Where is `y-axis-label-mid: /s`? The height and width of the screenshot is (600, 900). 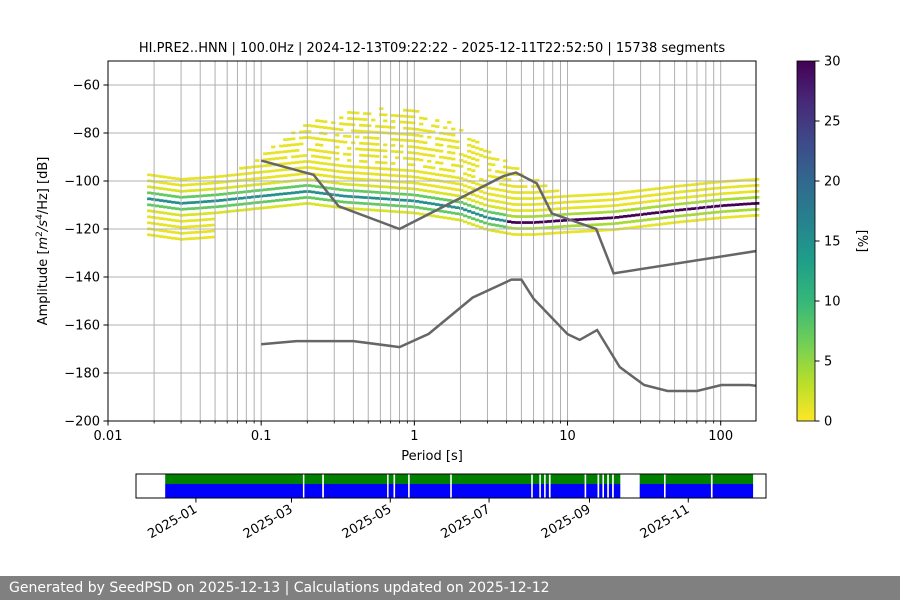
y-axis-label-mid: /s is located at coordinates (43, 226).